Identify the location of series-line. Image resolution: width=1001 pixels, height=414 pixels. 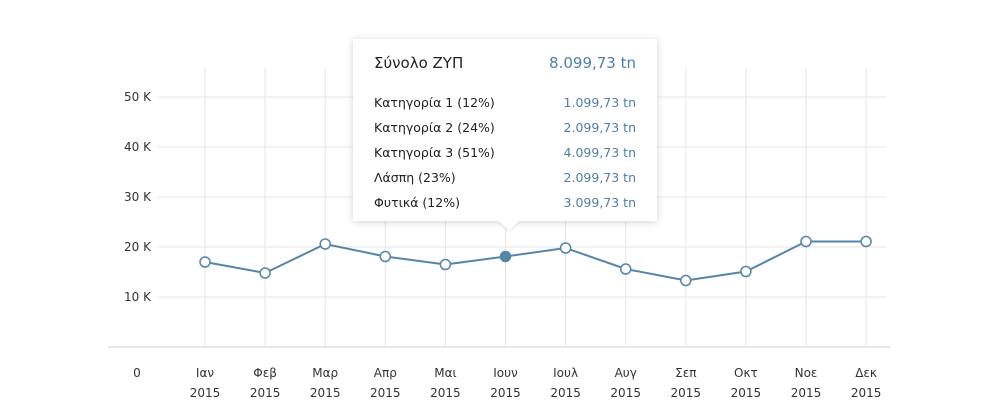
(535, 261).